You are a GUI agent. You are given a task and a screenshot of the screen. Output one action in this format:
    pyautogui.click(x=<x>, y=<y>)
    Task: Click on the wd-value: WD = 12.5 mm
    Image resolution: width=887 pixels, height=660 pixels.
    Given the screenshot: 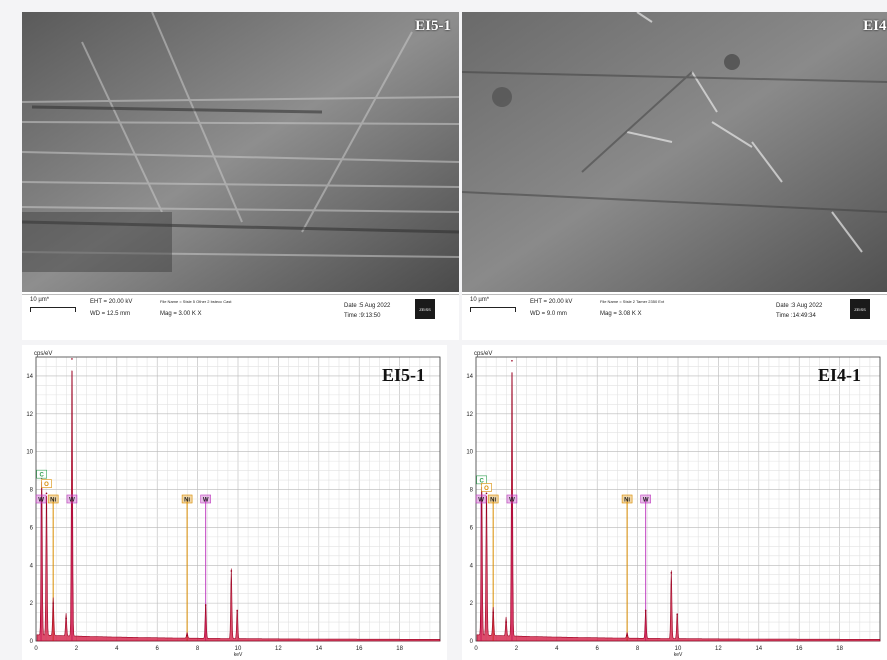 What is the action you would take?
    pyautogui.click(x=110, y=314)
    